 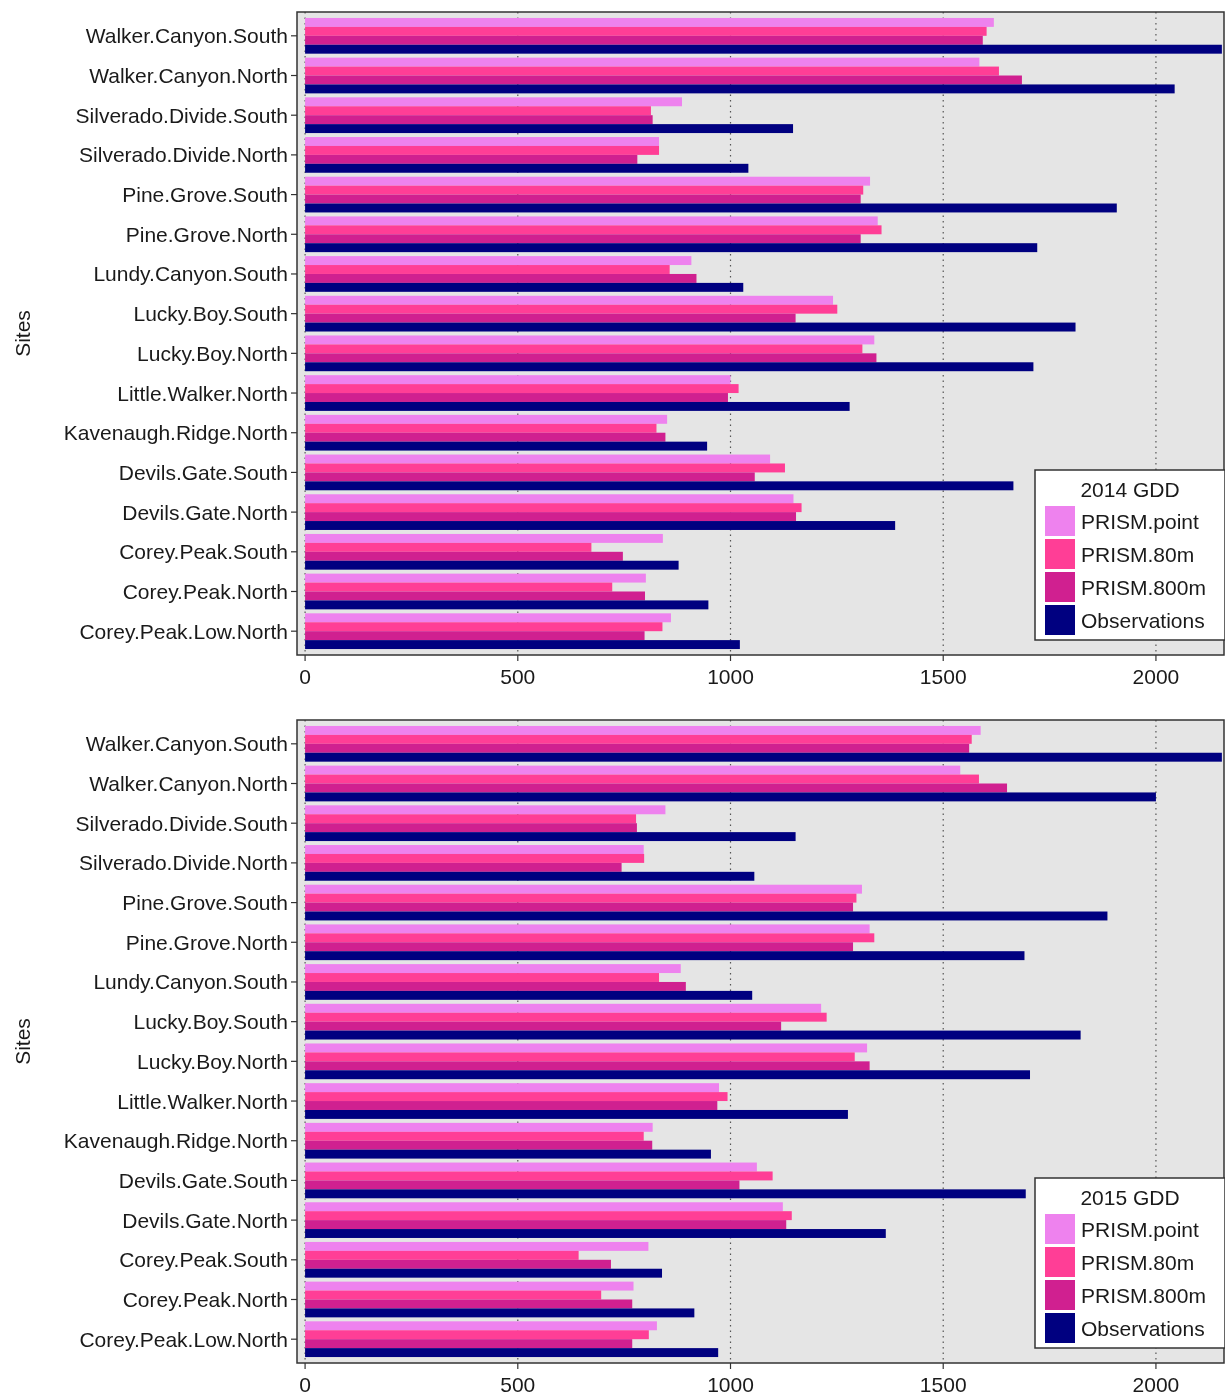 I want to click on y-tick-label: Walker.Canyon.North, so click(x=188, y=784).